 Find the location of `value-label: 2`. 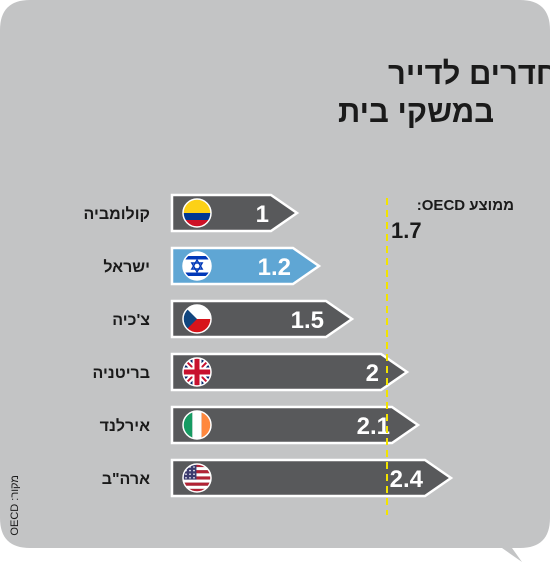

value-label: 2 is located at coordinates (372, 373).